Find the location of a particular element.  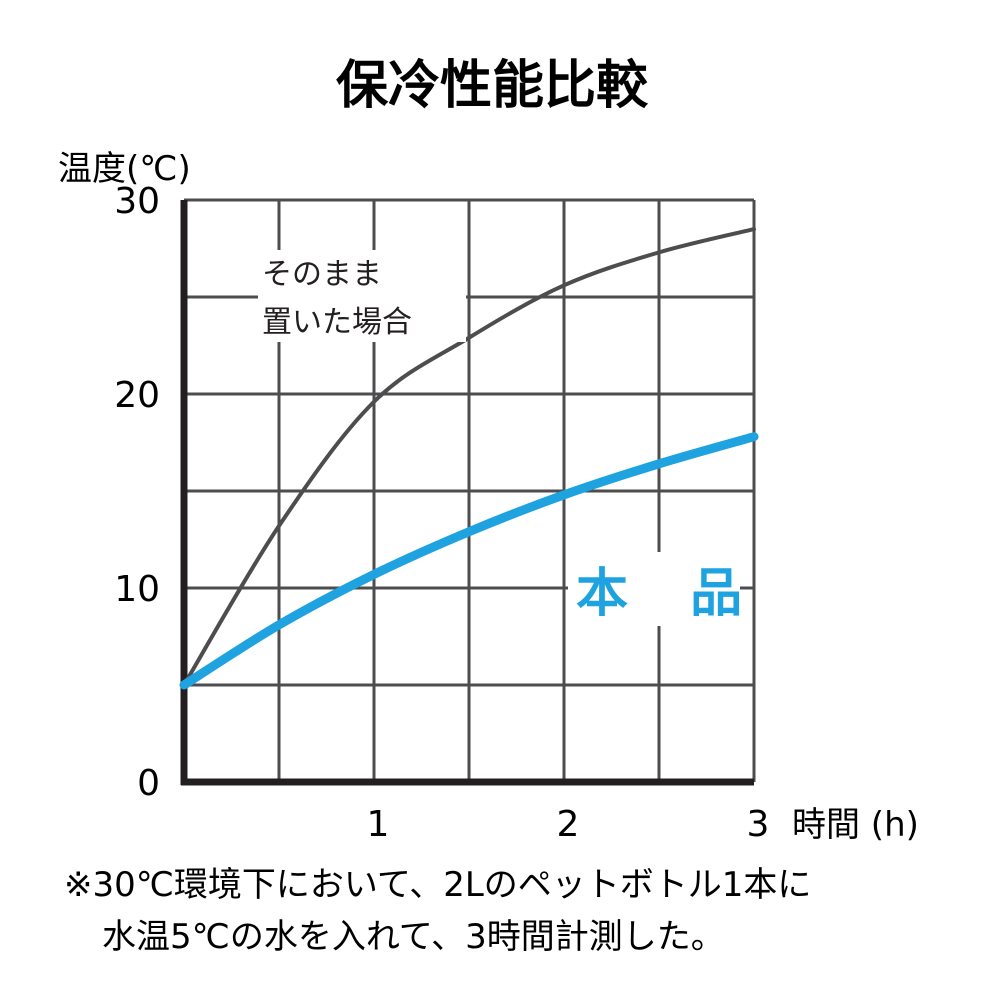

x-tick-label: 1 is located at coordinates (378, 824).